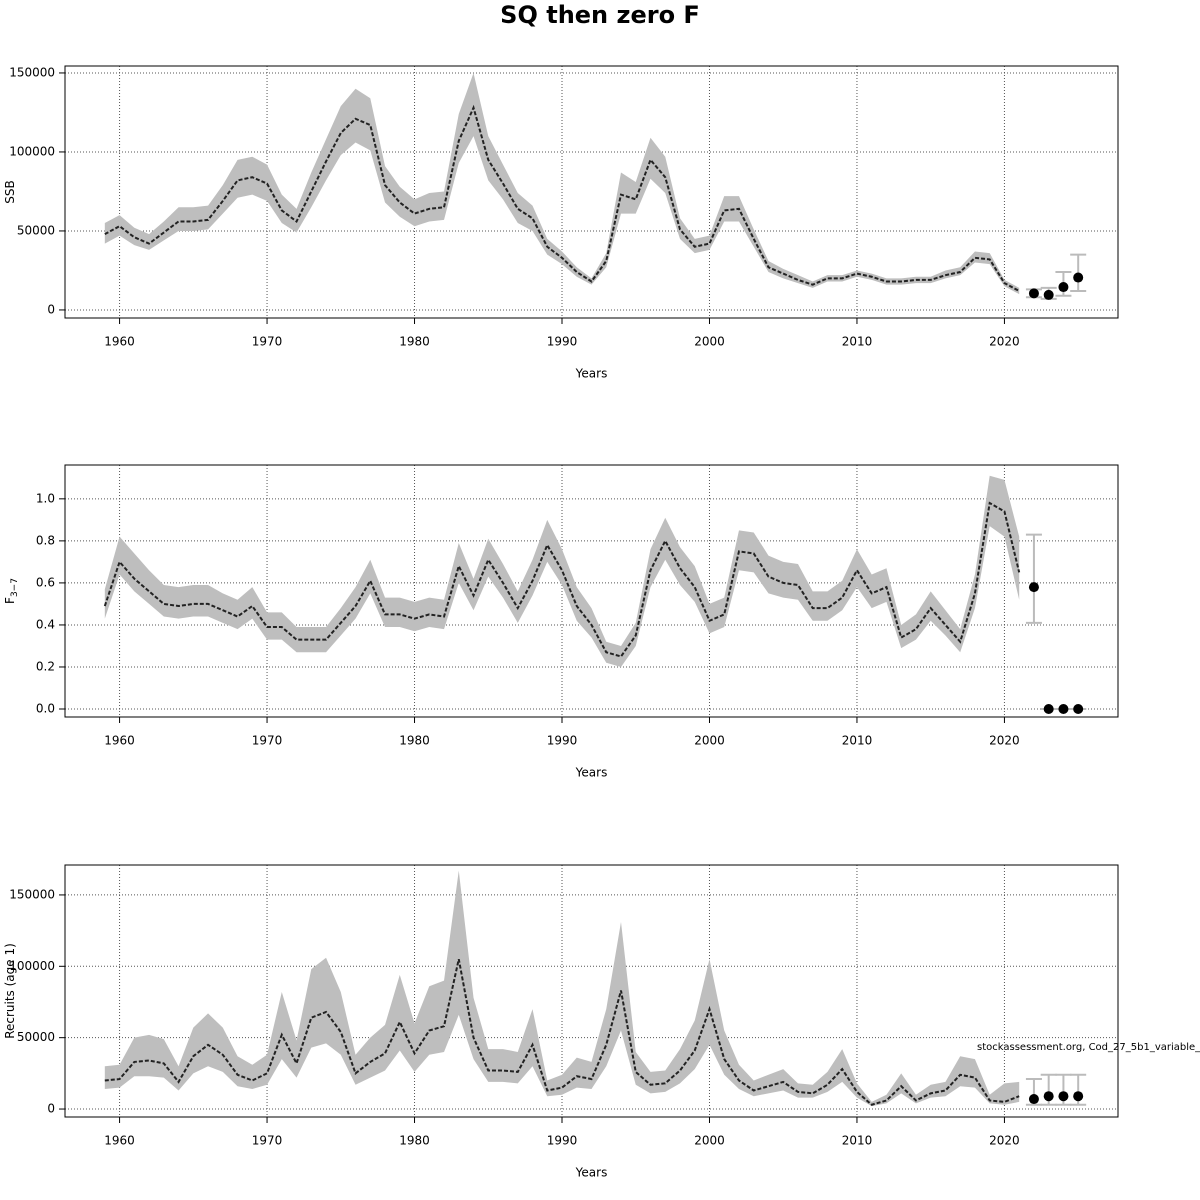 Image resolution: width=1200 pixels, height=1200 pixels. I want to click on y-tick-label: 0.4, so click(45, 624).